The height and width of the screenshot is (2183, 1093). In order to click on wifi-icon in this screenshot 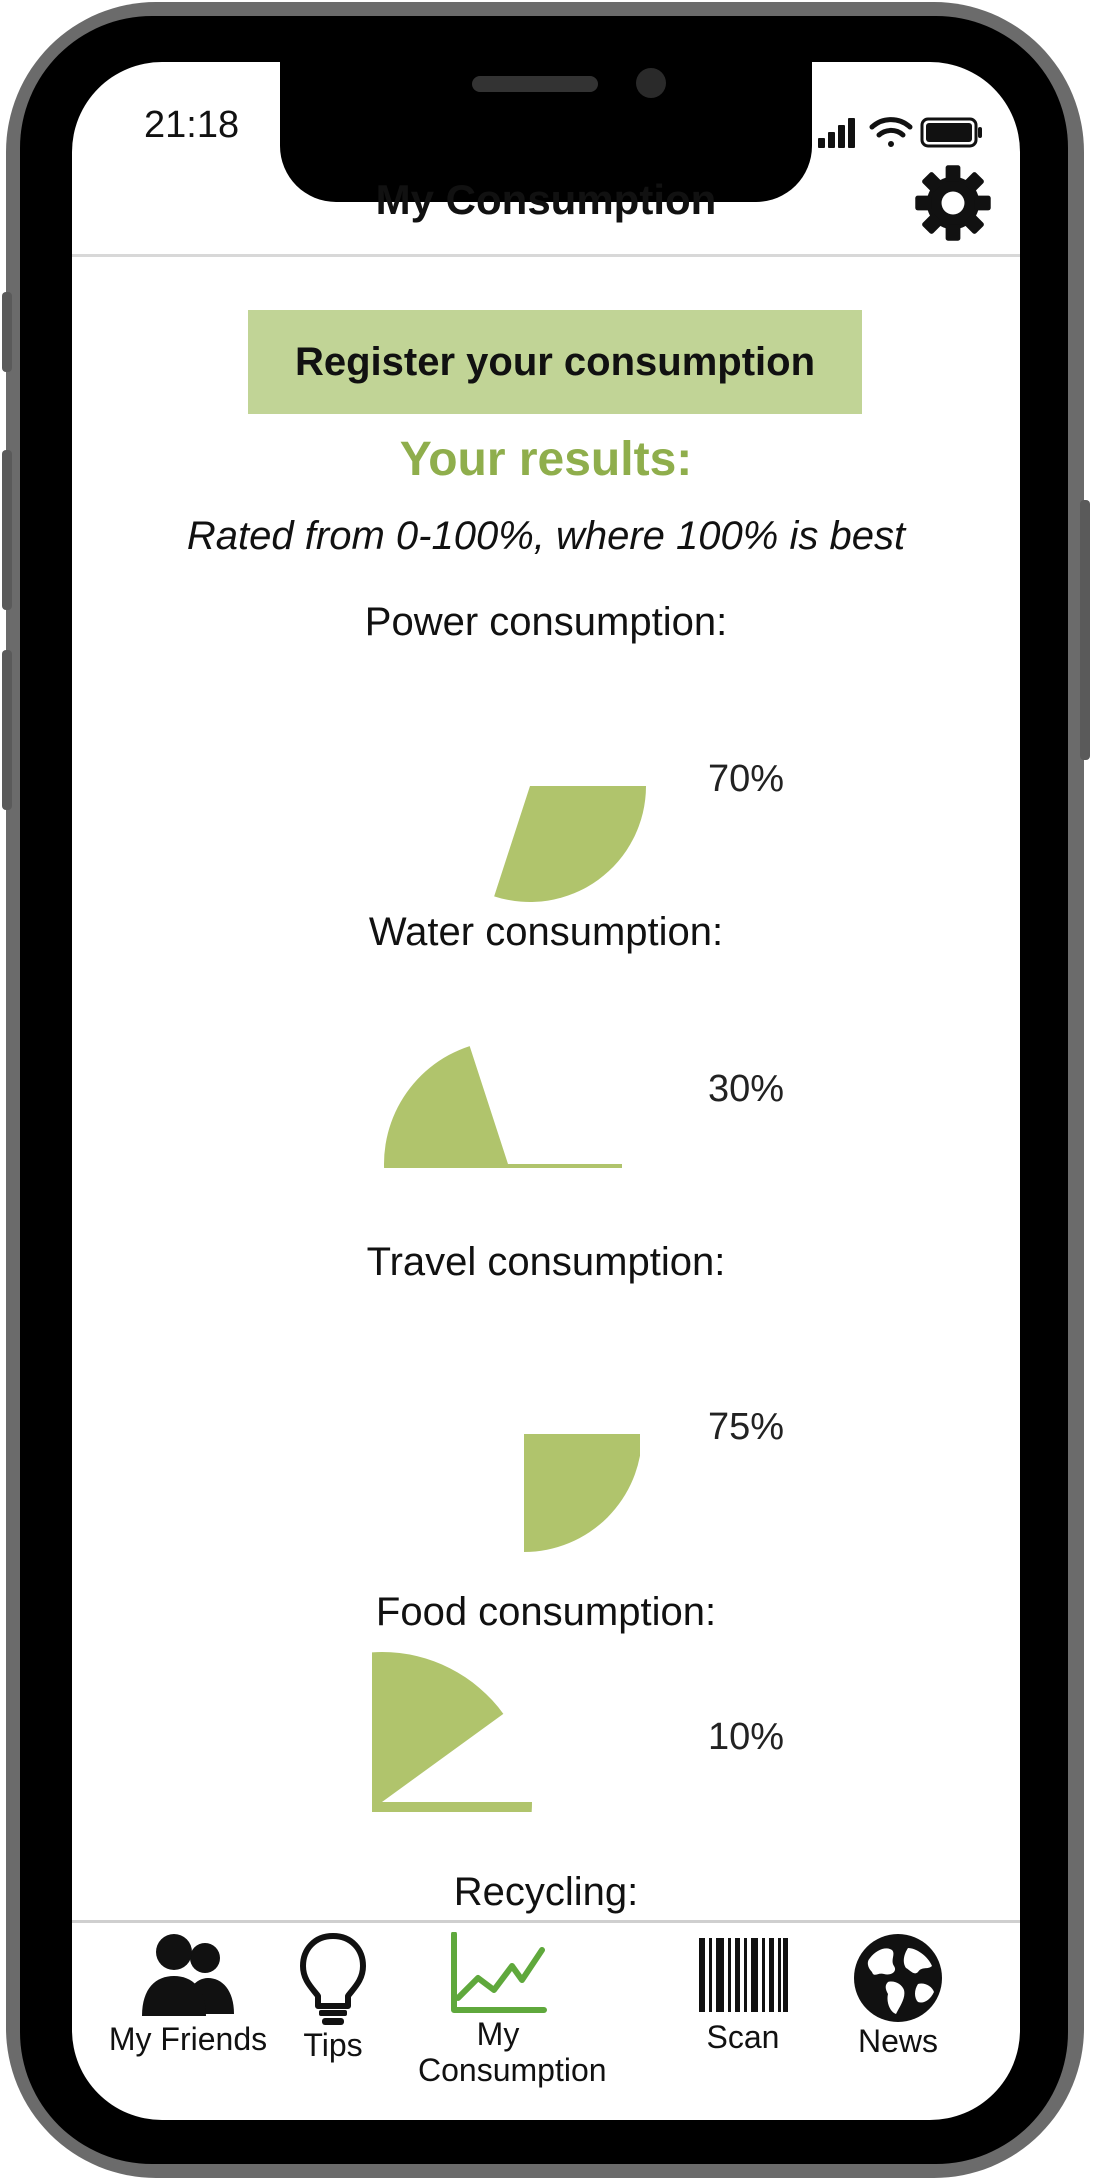, I will do `click(891, 132)`.